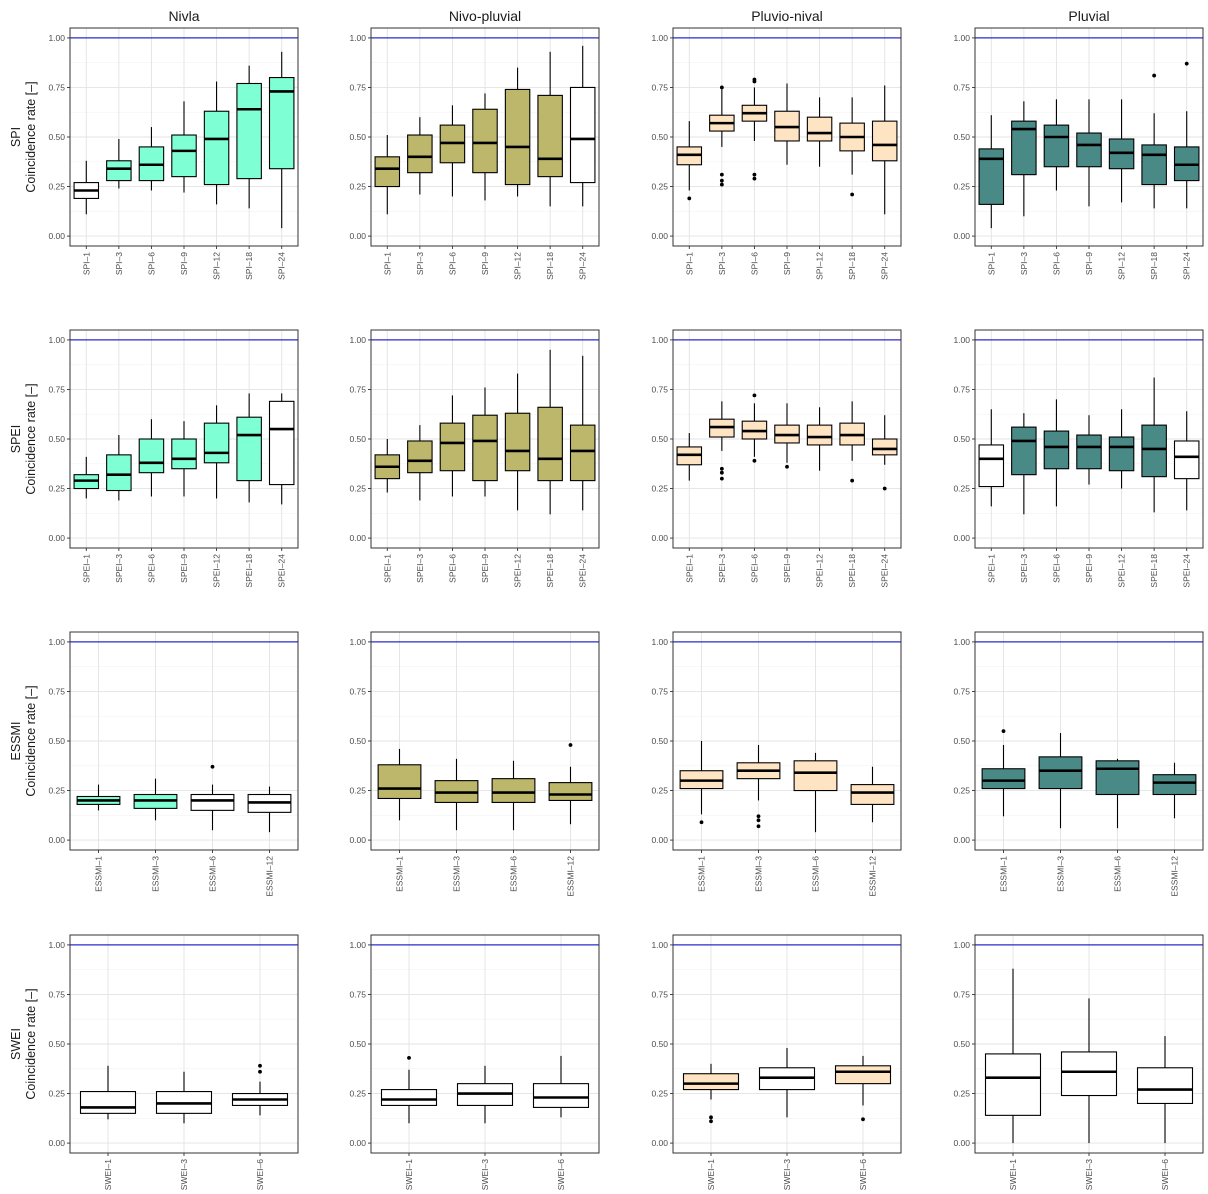  I want to click on panel-3-3: 0.00 0.25 0.50 0.75 1.00 SWEI–1 SWEI–3 SWEI–6, so click(1078, 1062).